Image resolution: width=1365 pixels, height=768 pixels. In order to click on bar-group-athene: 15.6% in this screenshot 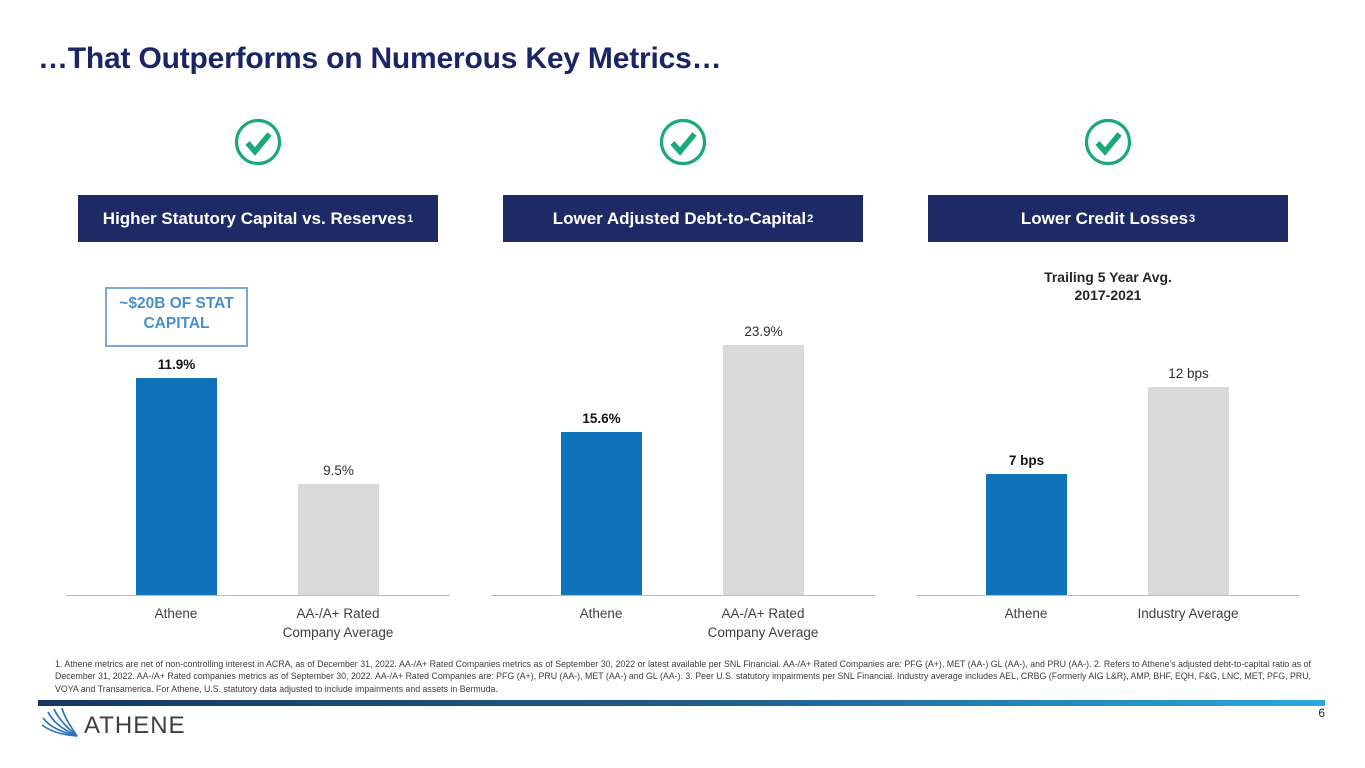, I will do `click(601, 503)`.